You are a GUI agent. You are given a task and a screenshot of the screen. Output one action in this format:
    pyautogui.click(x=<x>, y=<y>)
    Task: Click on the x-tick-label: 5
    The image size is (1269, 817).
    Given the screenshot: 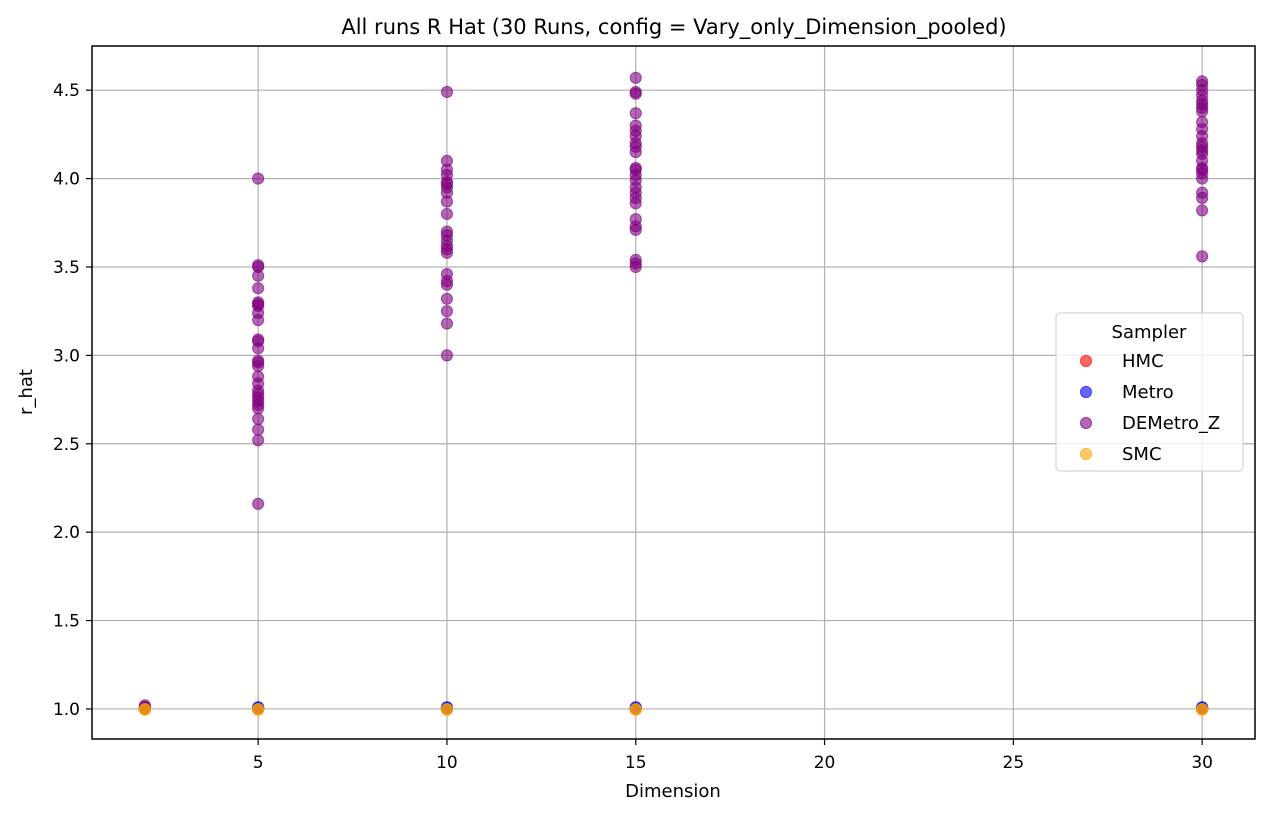 What is the action you would take?
    pyautogui.click(x=258, y=763)
    